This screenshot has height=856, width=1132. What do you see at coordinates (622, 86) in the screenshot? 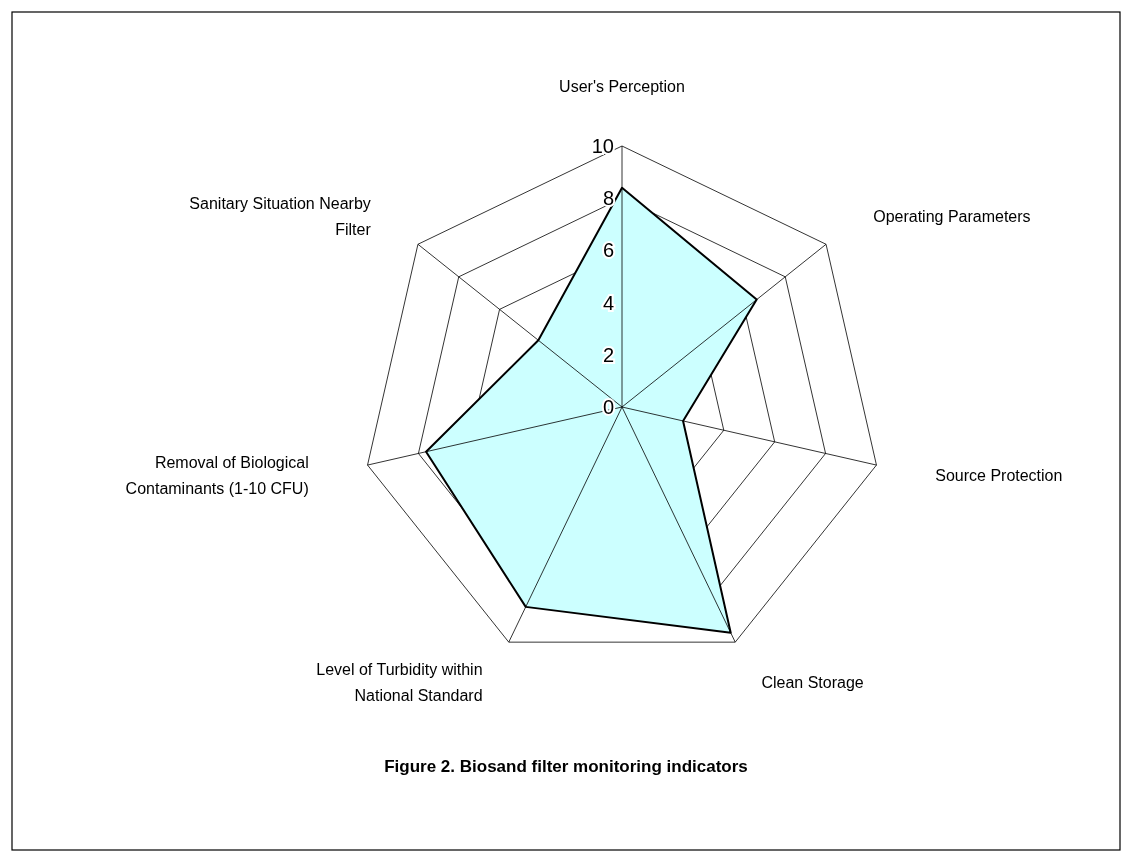
I see `spoke-label: User's Perception` at bounding box center [622, 86].